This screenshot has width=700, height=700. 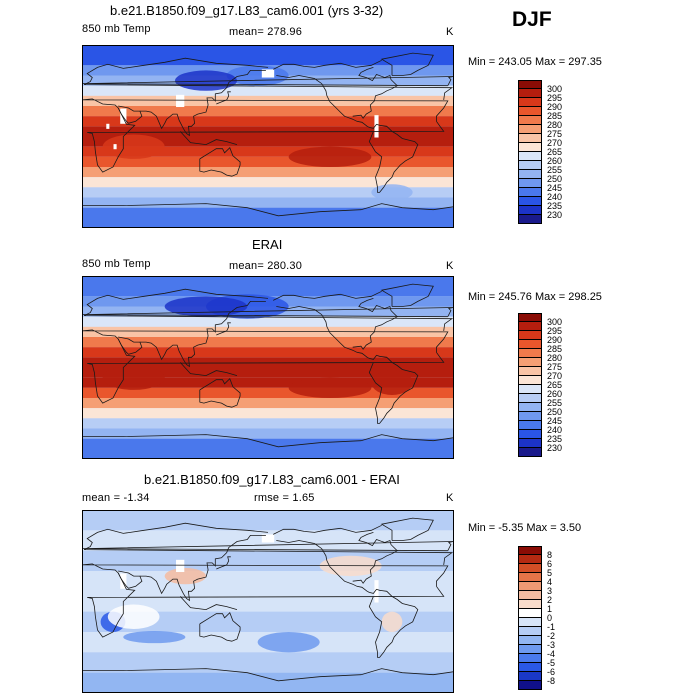 What do you see at coordinates (116, 264) in the screenshot?
I see `panel-2-left-label: 850 mb Temp` at bounding box center [116, 264].